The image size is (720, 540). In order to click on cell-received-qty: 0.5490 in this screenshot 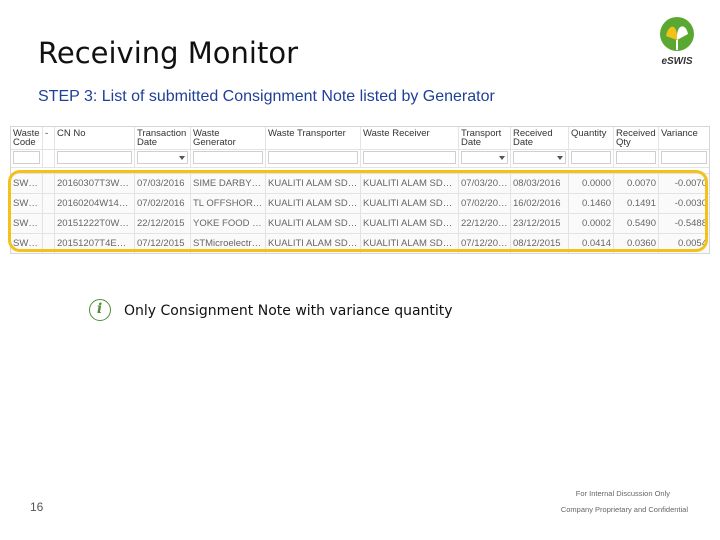, I will do `click(636, 223)`.